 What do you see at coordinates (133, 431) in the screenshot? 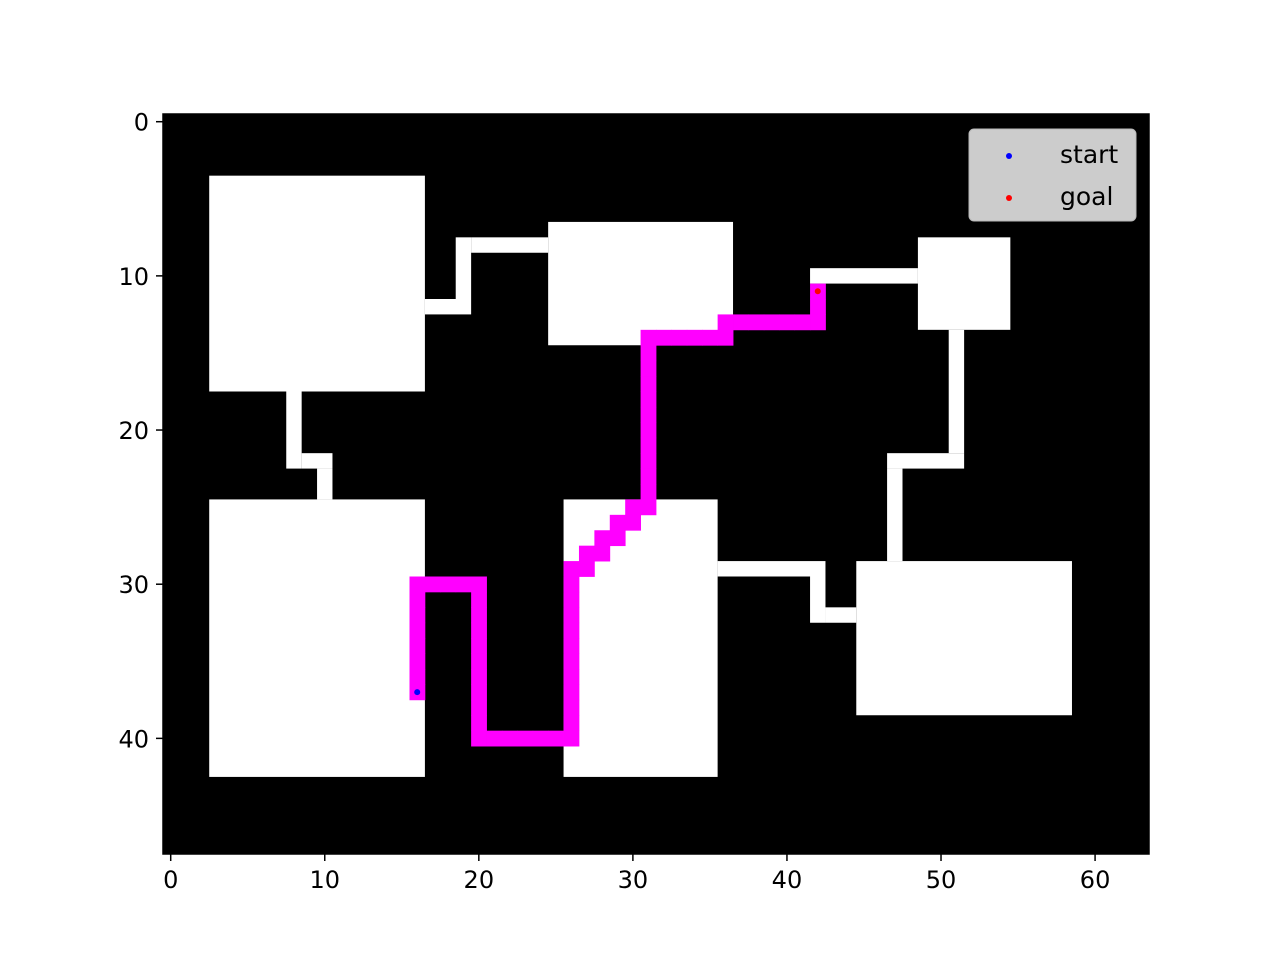
I see `y-tick-label: 20` at bounding box center [133, 431].